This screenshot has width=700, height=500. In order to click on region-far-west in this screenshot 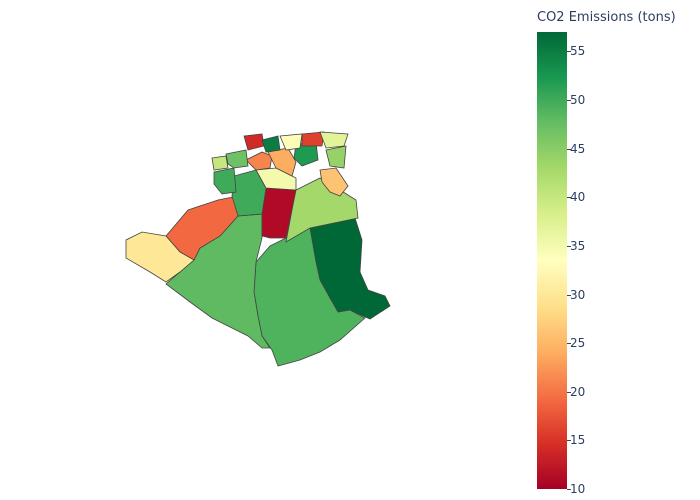, I will do `click(160, 257)`.